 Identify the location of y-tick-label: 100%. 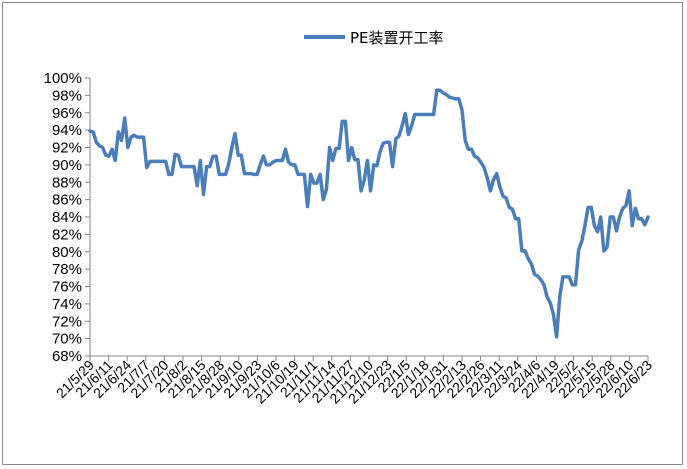
(63, 78).